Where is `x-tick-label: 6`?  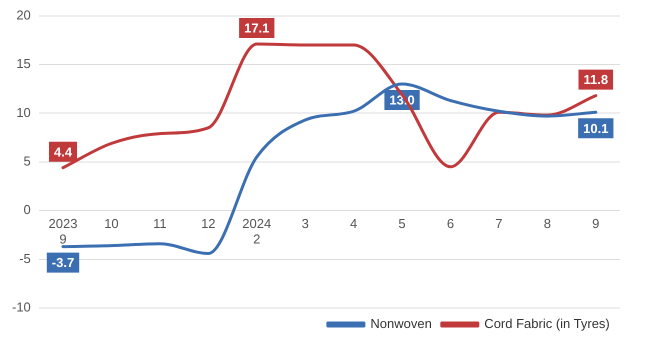
x-tick-label: 6 is located at coordinates (450, 223).